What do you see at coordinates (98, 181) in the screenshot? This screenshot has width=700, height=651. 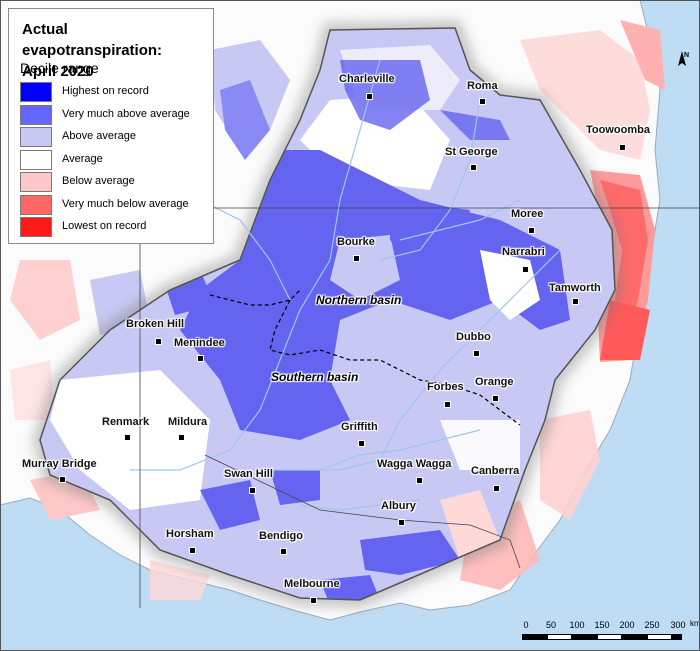 I see `legend-label: Below average` at bounding box center [98, 181].